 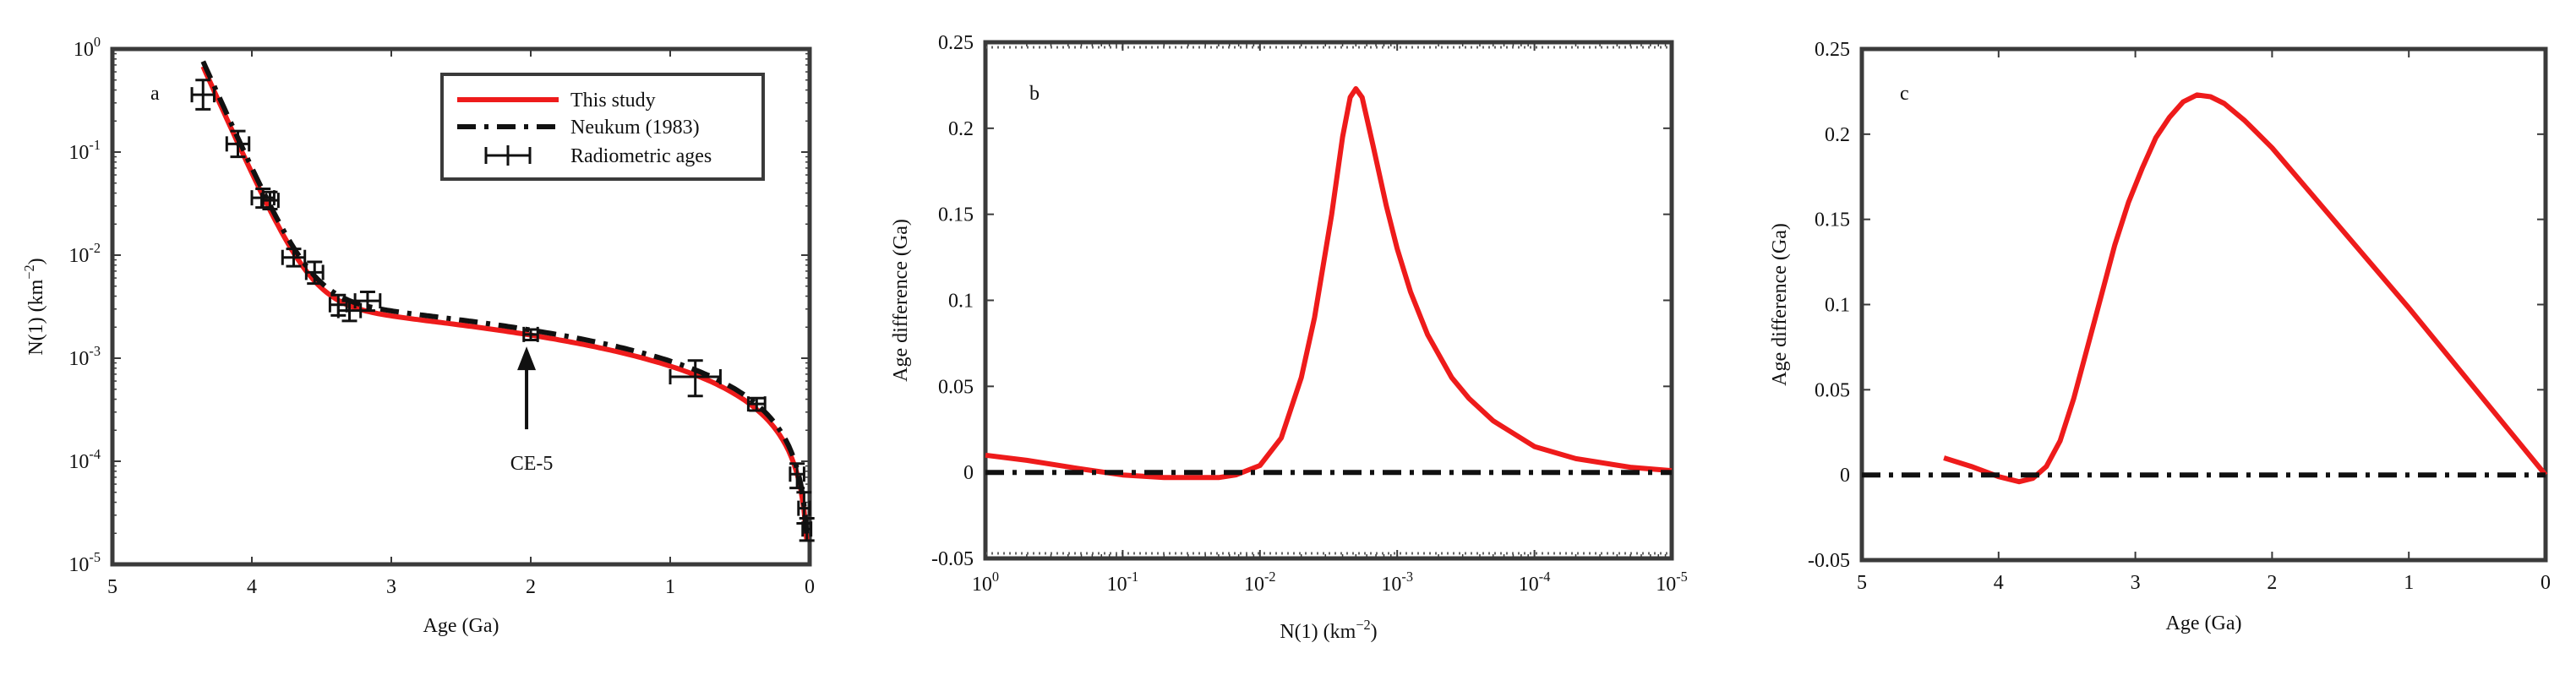 I want to click on panel-c-y-tick-label: 0.15, so click(x=1833, y=220).